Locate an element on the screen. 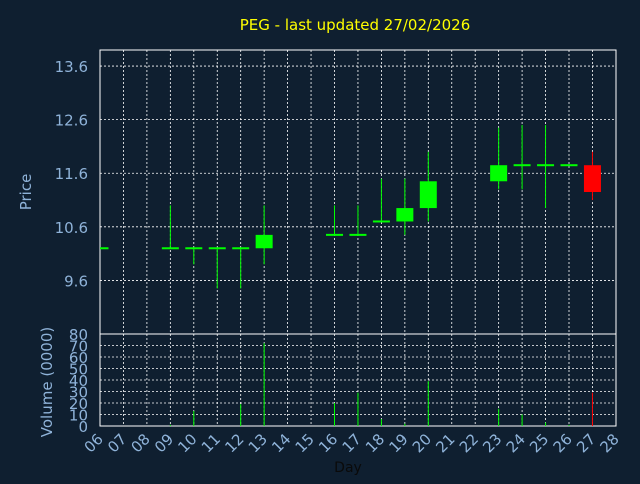 This screenshot has height=484, width=640. day-tick-label: 09 is located at coordinates (164, 443).